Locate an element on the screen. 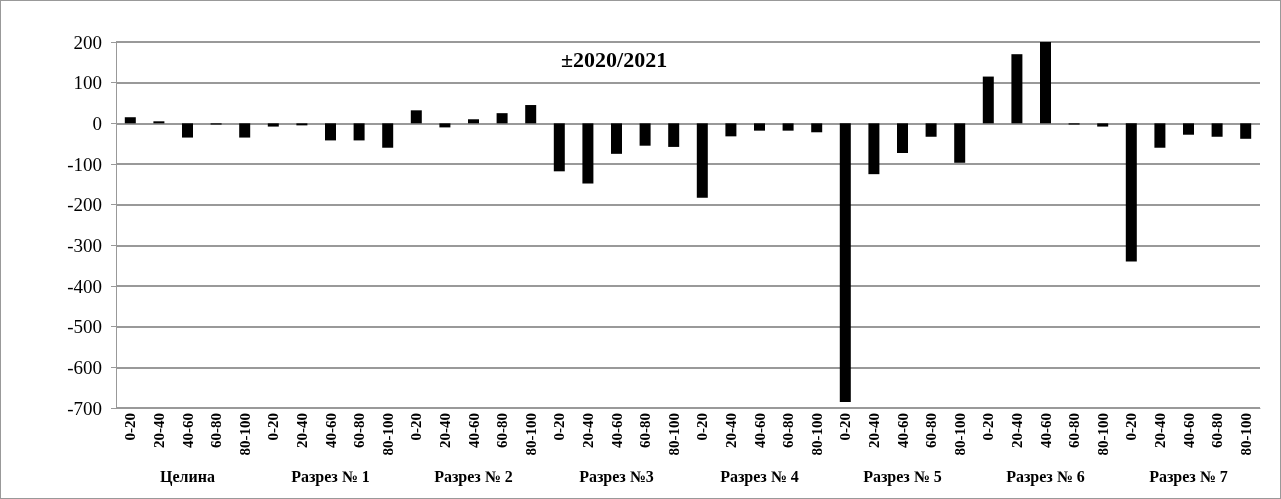  y-tick-label: 0 is located at coordinates (97, 123).